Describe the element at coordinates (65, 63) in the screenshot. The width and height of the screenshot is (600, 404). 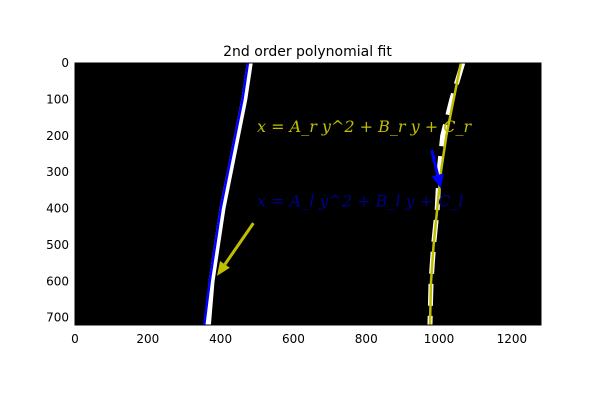
I see `y-tick-label: 0` at that location.